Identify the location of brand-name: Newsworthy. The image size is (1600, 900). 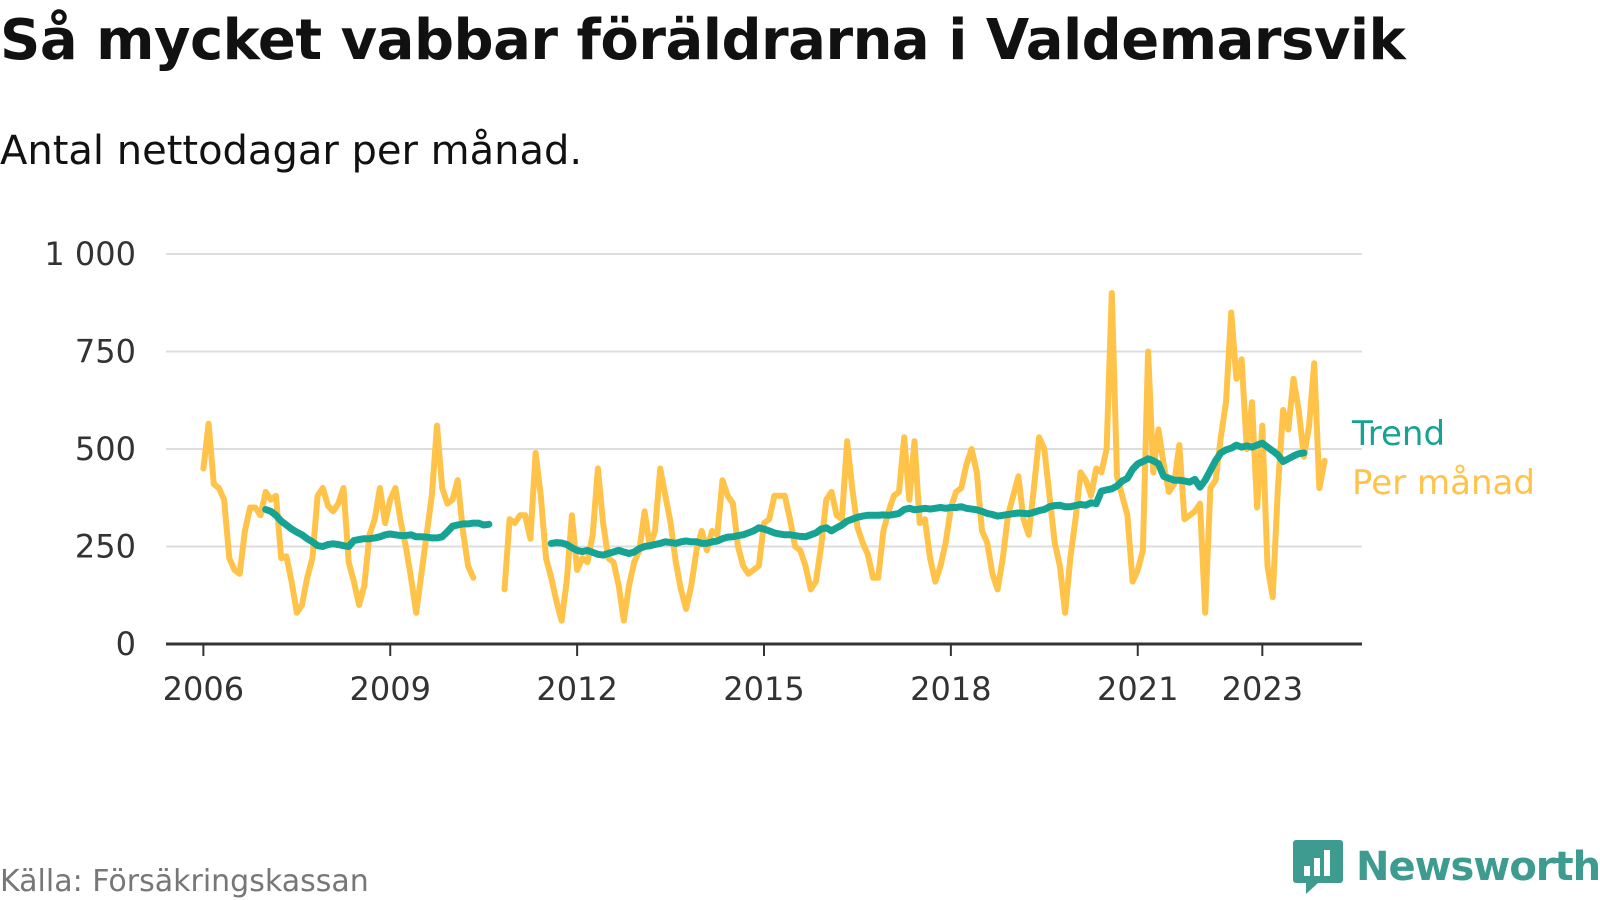
(1478, 867).